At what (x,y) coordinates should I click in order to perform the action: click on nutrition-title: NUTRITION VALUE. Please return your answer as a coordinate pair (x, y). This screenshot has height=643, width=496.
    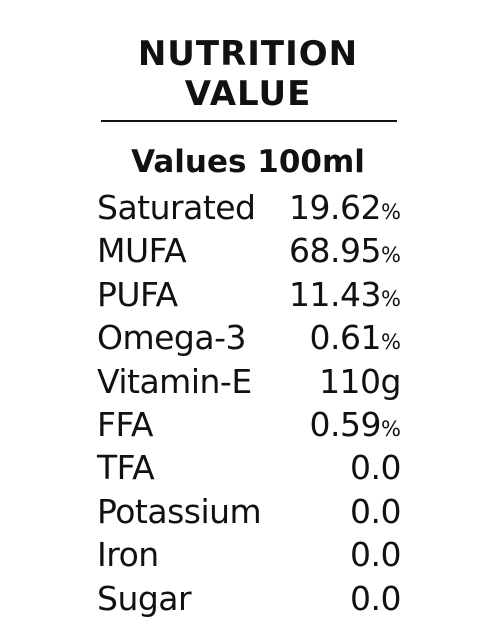
    Looking at the image, I should click on (248, 74).